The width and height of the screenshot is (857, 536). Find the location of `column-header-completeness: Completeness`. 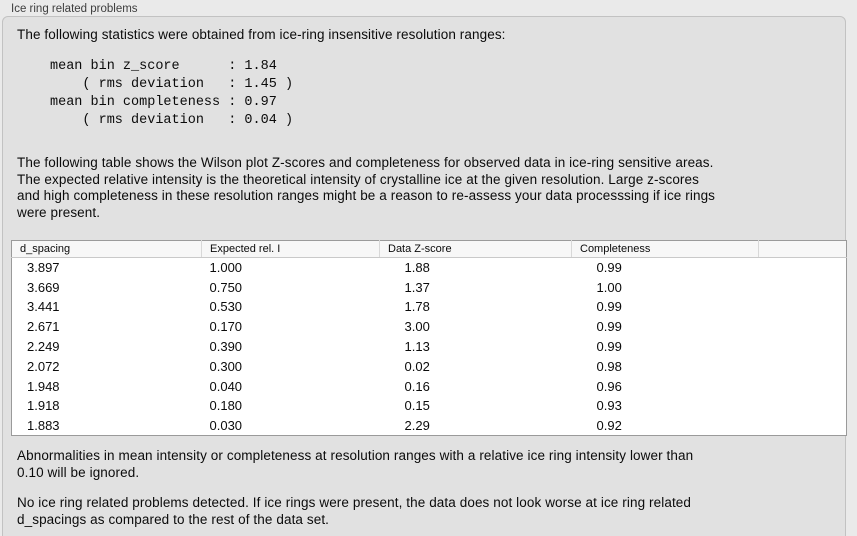

column-header-completeness: Completeness is located at coordinates (665, 249).